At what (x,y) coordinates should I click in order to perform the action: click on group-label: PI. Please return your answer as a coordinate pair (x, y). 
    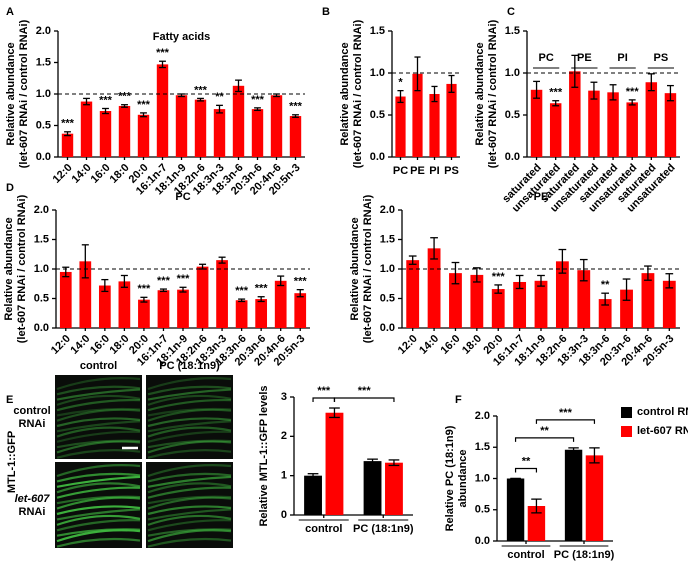
    Looking at the image, I should click on (622, 58).